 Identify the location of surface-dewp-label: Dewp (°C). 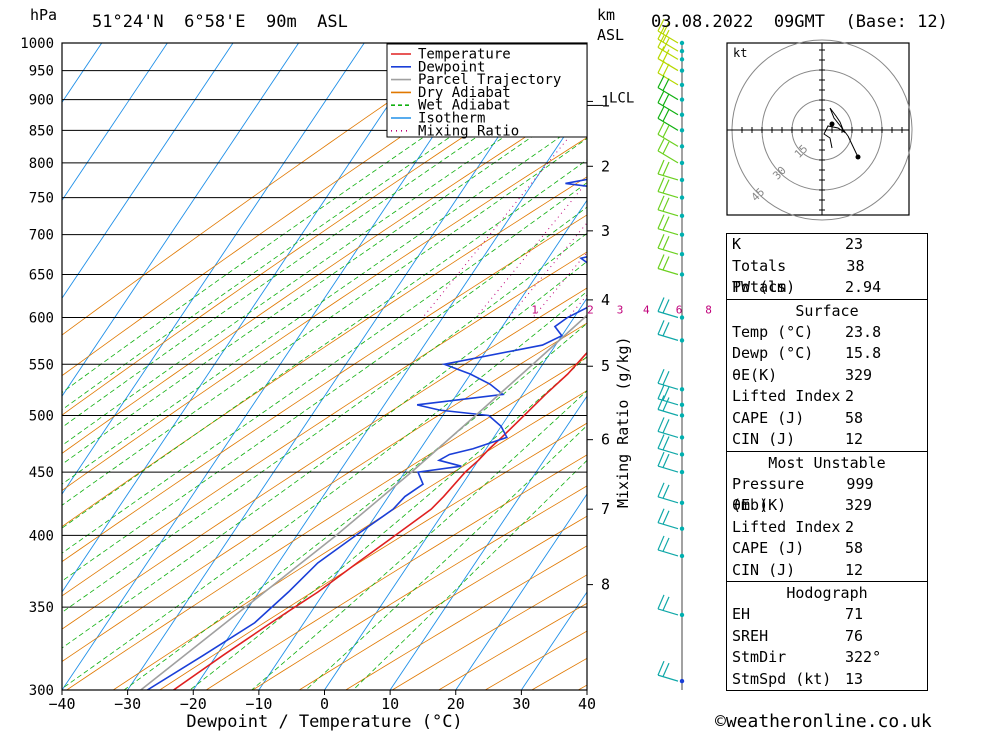
(773, 353).